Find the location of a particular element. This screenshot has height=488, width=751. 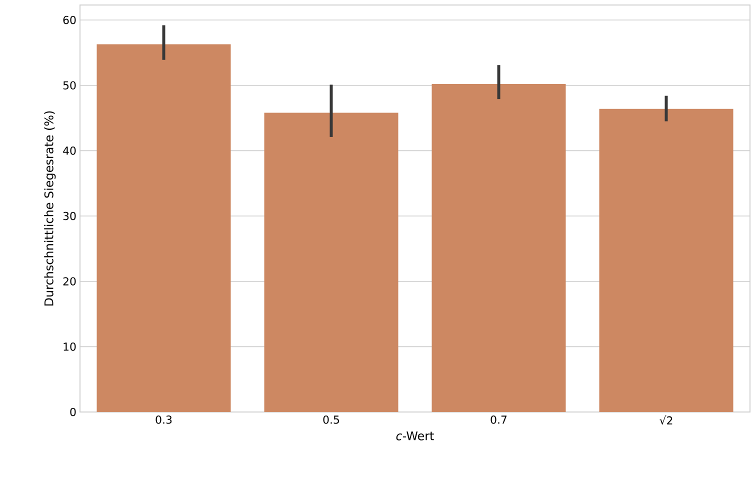

y-tick-label: 40 is located at coordinates (69, 150).